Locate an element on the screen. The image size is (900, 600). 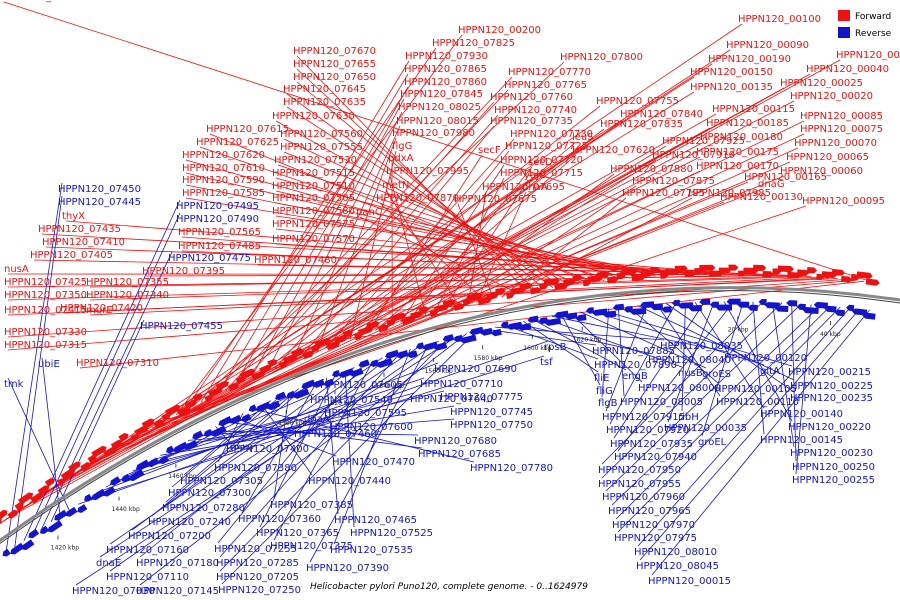
forward-gene-label: HPPN120_07835 is located at coordinates (641, 124).